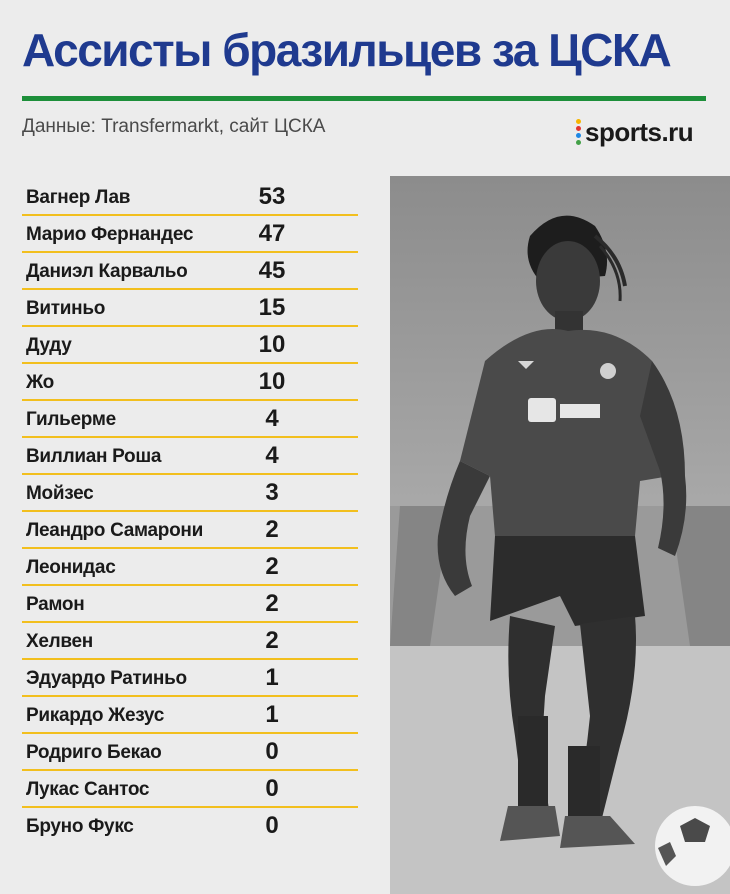 This screenshot has height=894, width=730. Describe the element at coordinates (60, 493) in the screenshot. I see `player-name: Мойзес` at that location.